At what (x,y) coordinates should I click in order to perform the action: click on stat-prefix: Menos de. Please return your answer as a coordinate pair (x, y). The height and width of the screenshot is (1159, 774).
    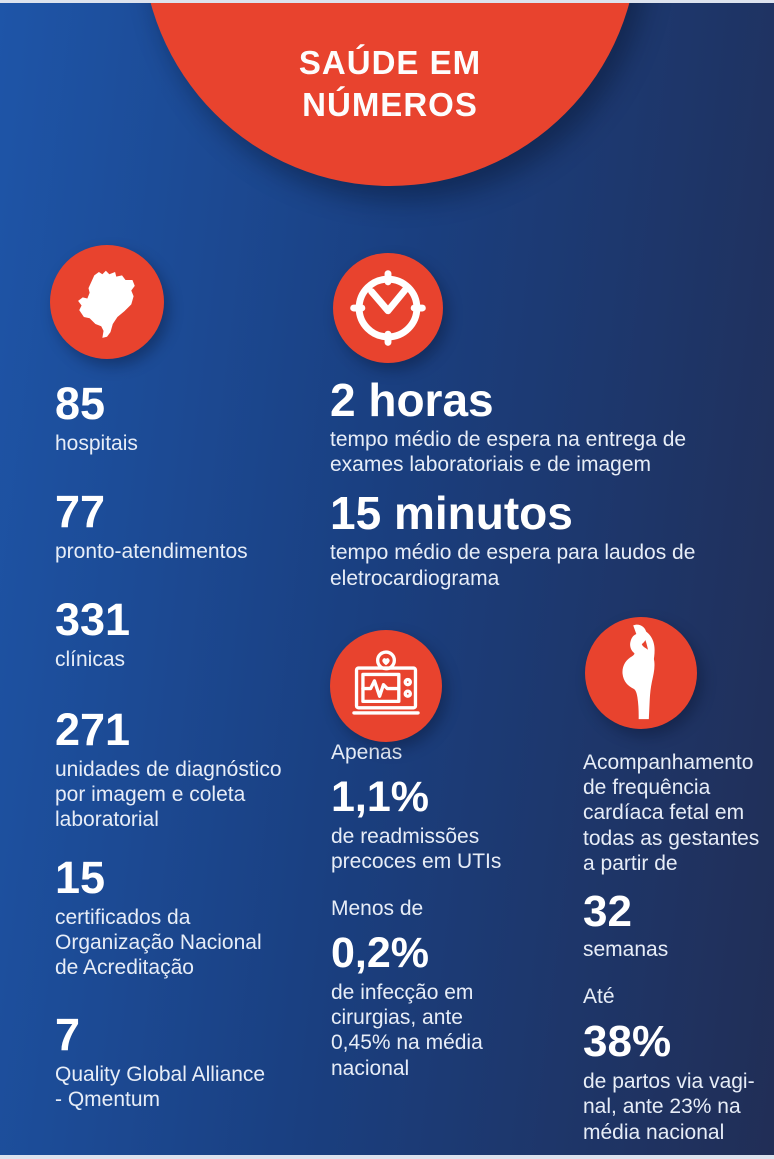
    Looking at the image, I should click on (377, 908).